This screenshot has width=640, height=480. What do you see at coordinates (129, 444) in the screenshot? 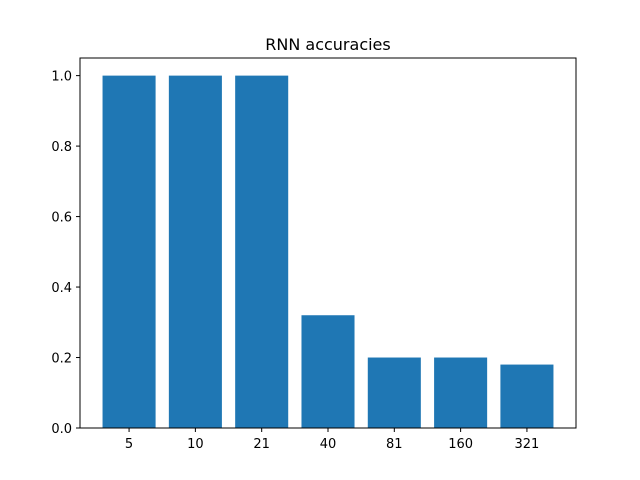
I see `x-tick-label: 5` at bounding box center [129, 444].